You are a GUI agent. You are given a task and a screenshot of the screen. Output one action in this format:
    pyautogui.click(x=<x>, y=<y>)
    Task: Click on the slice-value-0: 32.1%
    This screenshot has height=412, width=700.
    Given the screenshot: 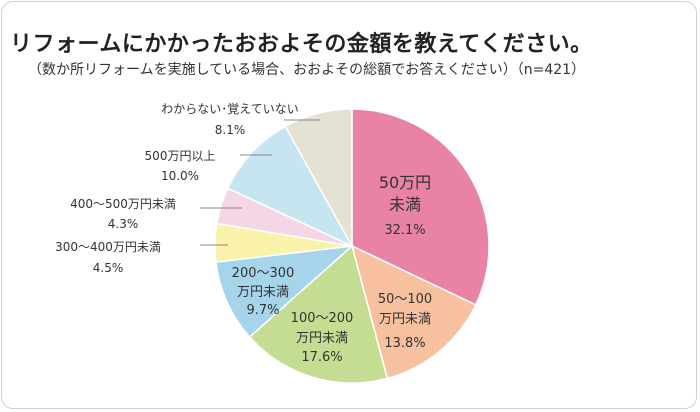 What is the action you would take?
    pyautogui.click(x=404, y=230)
    